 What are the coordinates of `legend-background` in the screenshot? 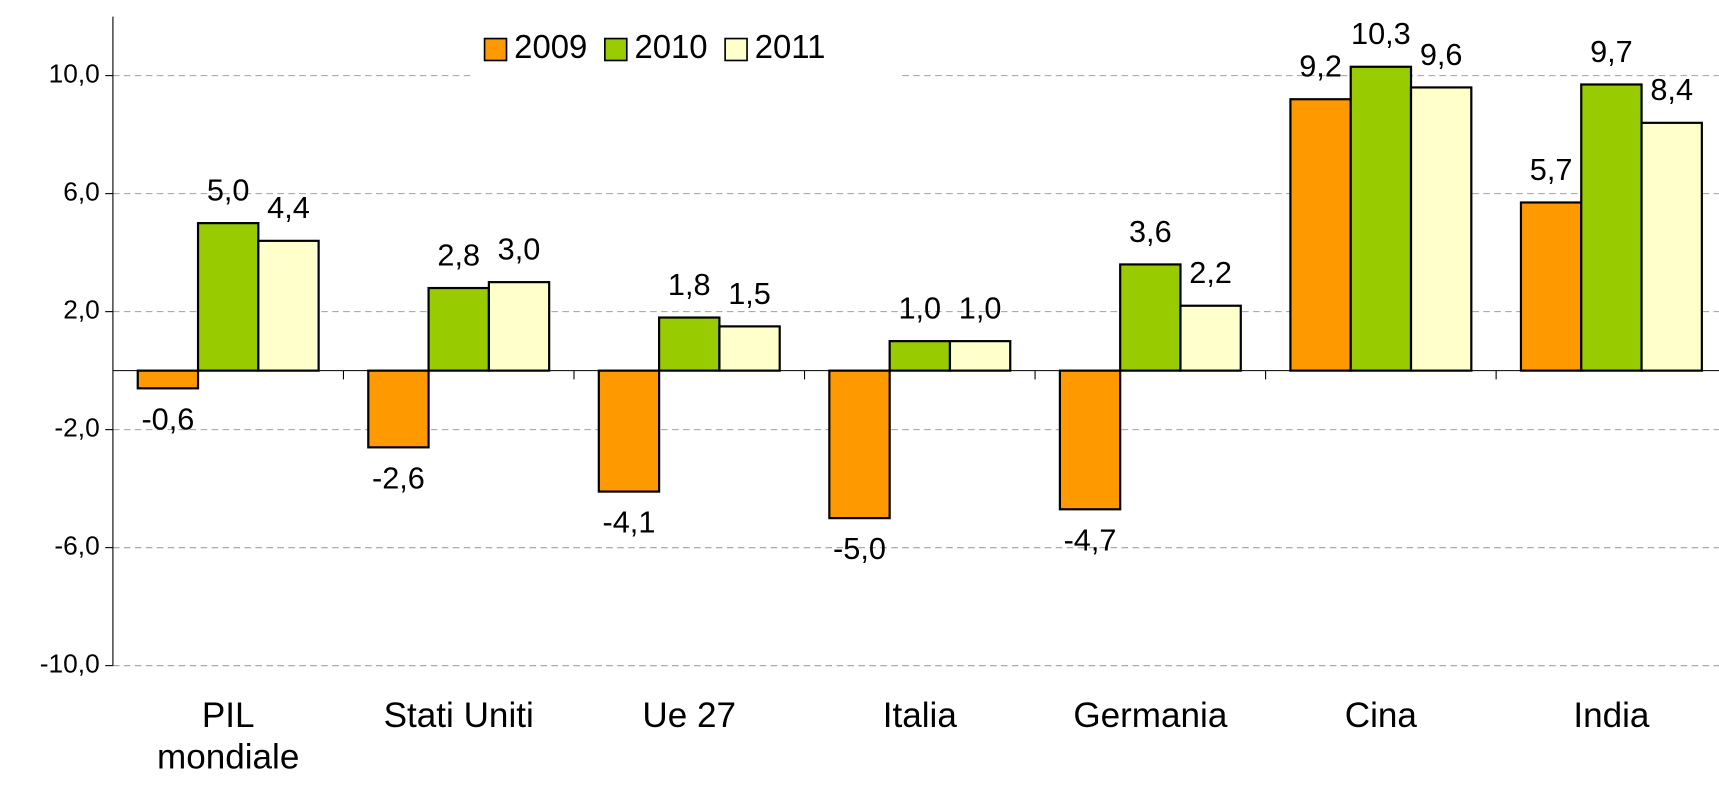 It's located at (686, 50).